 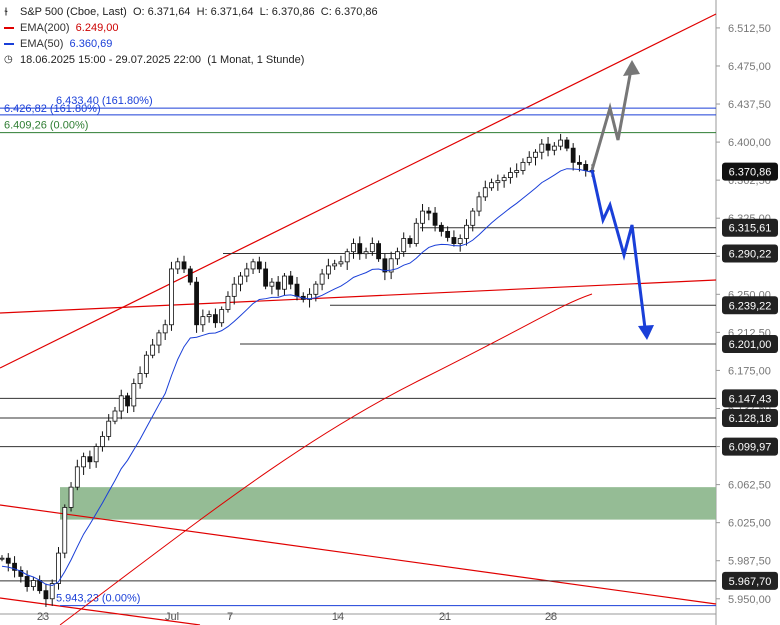 What do you see at coordinates (551, 617) in the screenshot?
I see `x-tick-label: 28` at bounding box center [551, 617].